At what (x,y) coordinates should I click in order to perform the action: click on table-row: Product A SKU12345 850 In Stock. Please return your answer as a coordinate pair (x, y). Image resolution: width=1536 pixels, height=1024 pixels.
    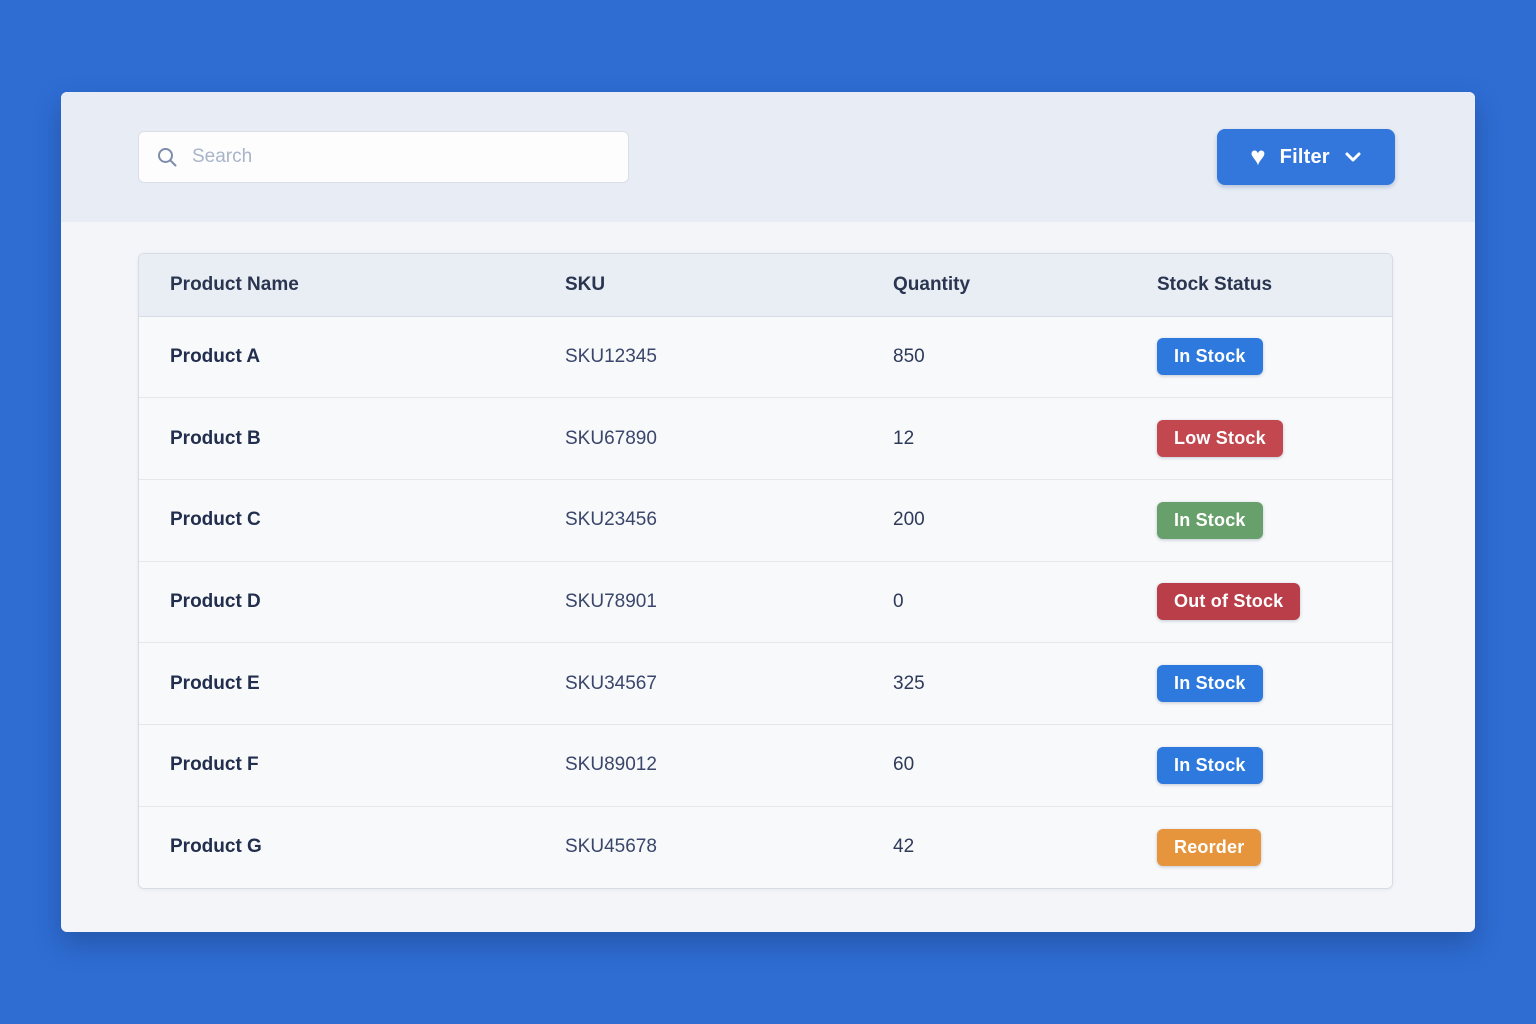
    Looking at the image, I should click on (765, 357).